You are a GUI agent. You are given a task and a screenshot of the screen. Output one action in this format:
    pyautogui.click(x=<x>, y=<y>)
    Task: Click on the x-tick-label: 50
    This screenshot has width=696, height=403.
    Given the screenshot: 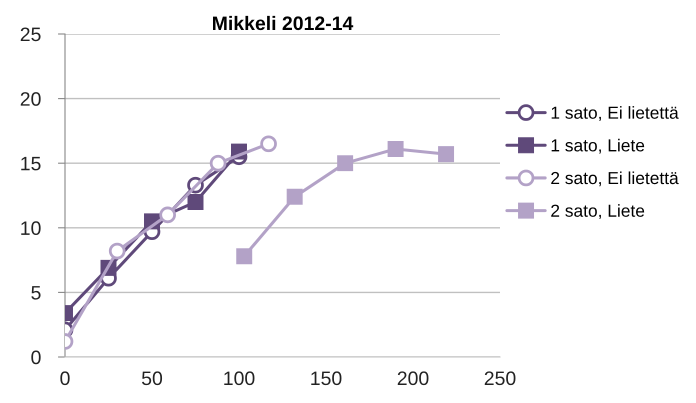 What is the action you would take?
    pyautogui.click(x=152, y=378)
    